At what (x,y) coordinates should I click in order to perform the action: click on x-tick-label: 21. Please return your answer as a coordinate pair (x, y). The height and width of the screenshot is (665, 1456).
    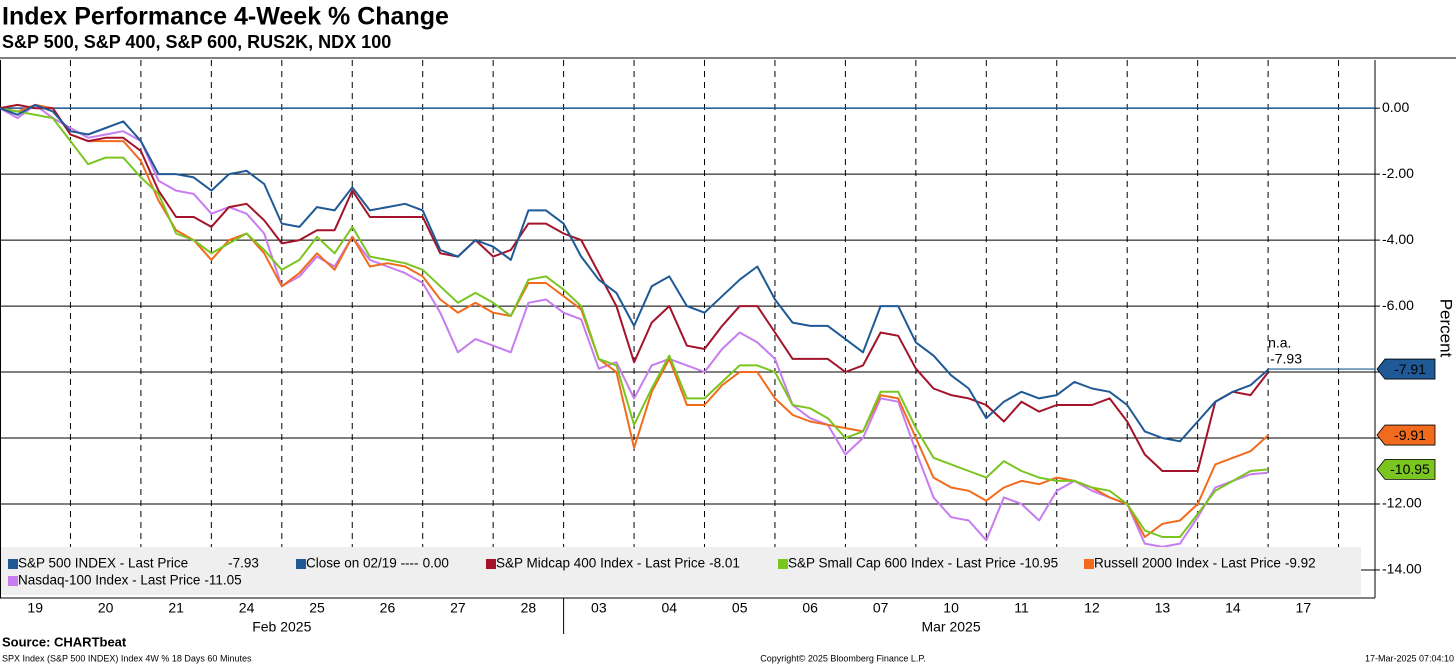
    Looking at the image, I should click on (176, 608).